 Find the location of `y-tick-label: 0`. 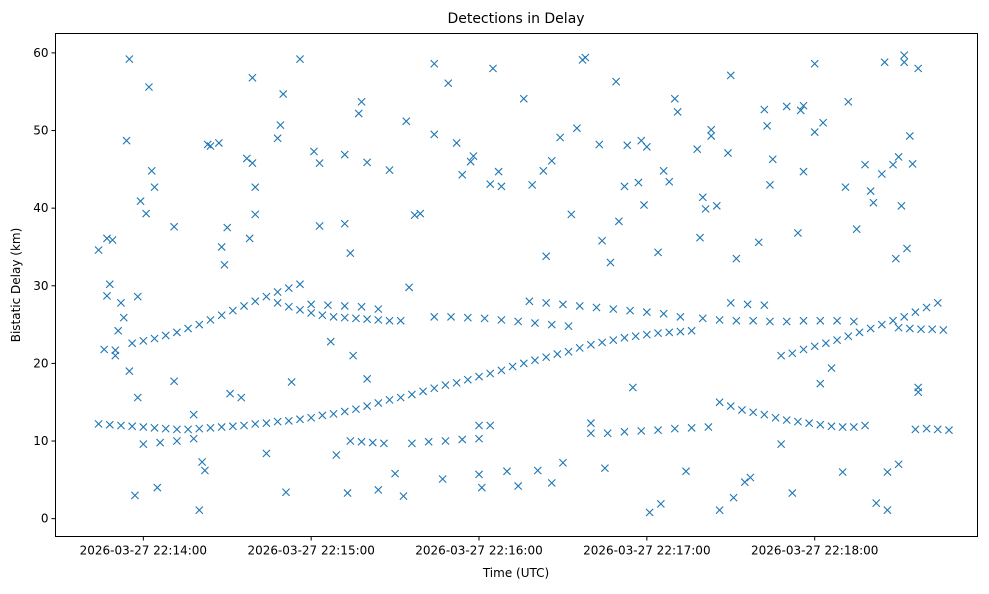

y-tick-label: 0 is located at coordinates (45, 519).